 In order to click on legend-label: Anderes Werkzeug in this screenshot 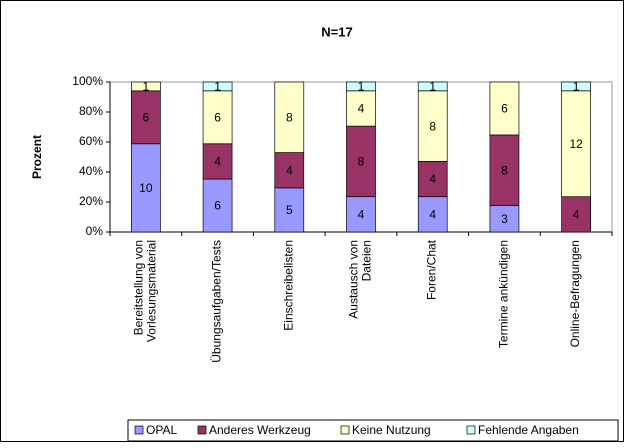, I will do `click(260, 430)`.